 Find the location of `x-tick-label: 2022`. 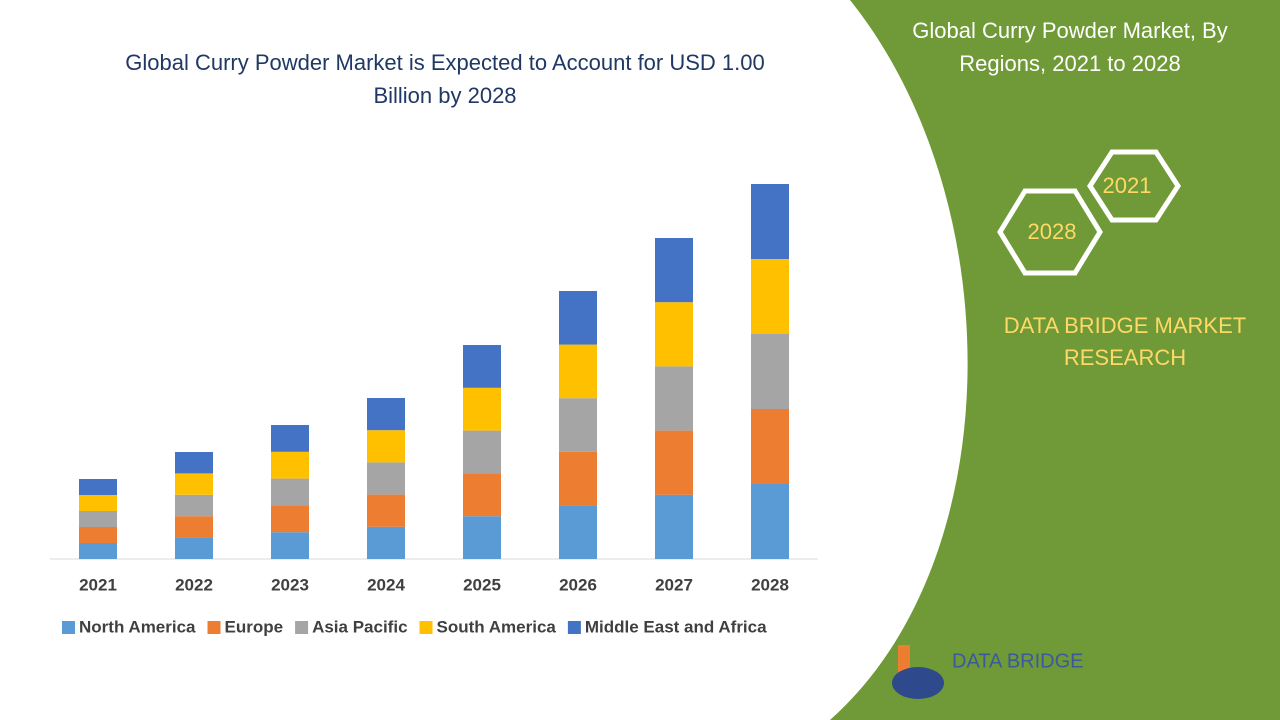

x-tick-label: 2022 is located at coordinates (194, 584).